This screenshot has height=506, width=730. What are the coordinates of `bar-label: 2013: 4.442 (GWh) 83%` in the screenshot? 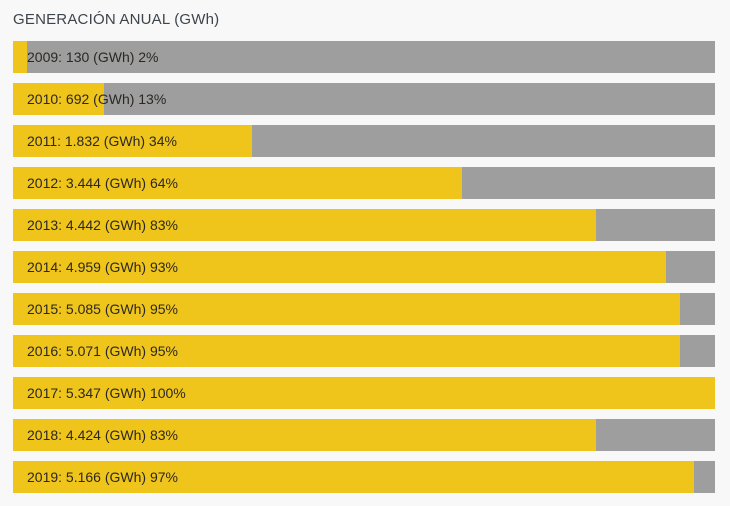 It's located at (102, 225).